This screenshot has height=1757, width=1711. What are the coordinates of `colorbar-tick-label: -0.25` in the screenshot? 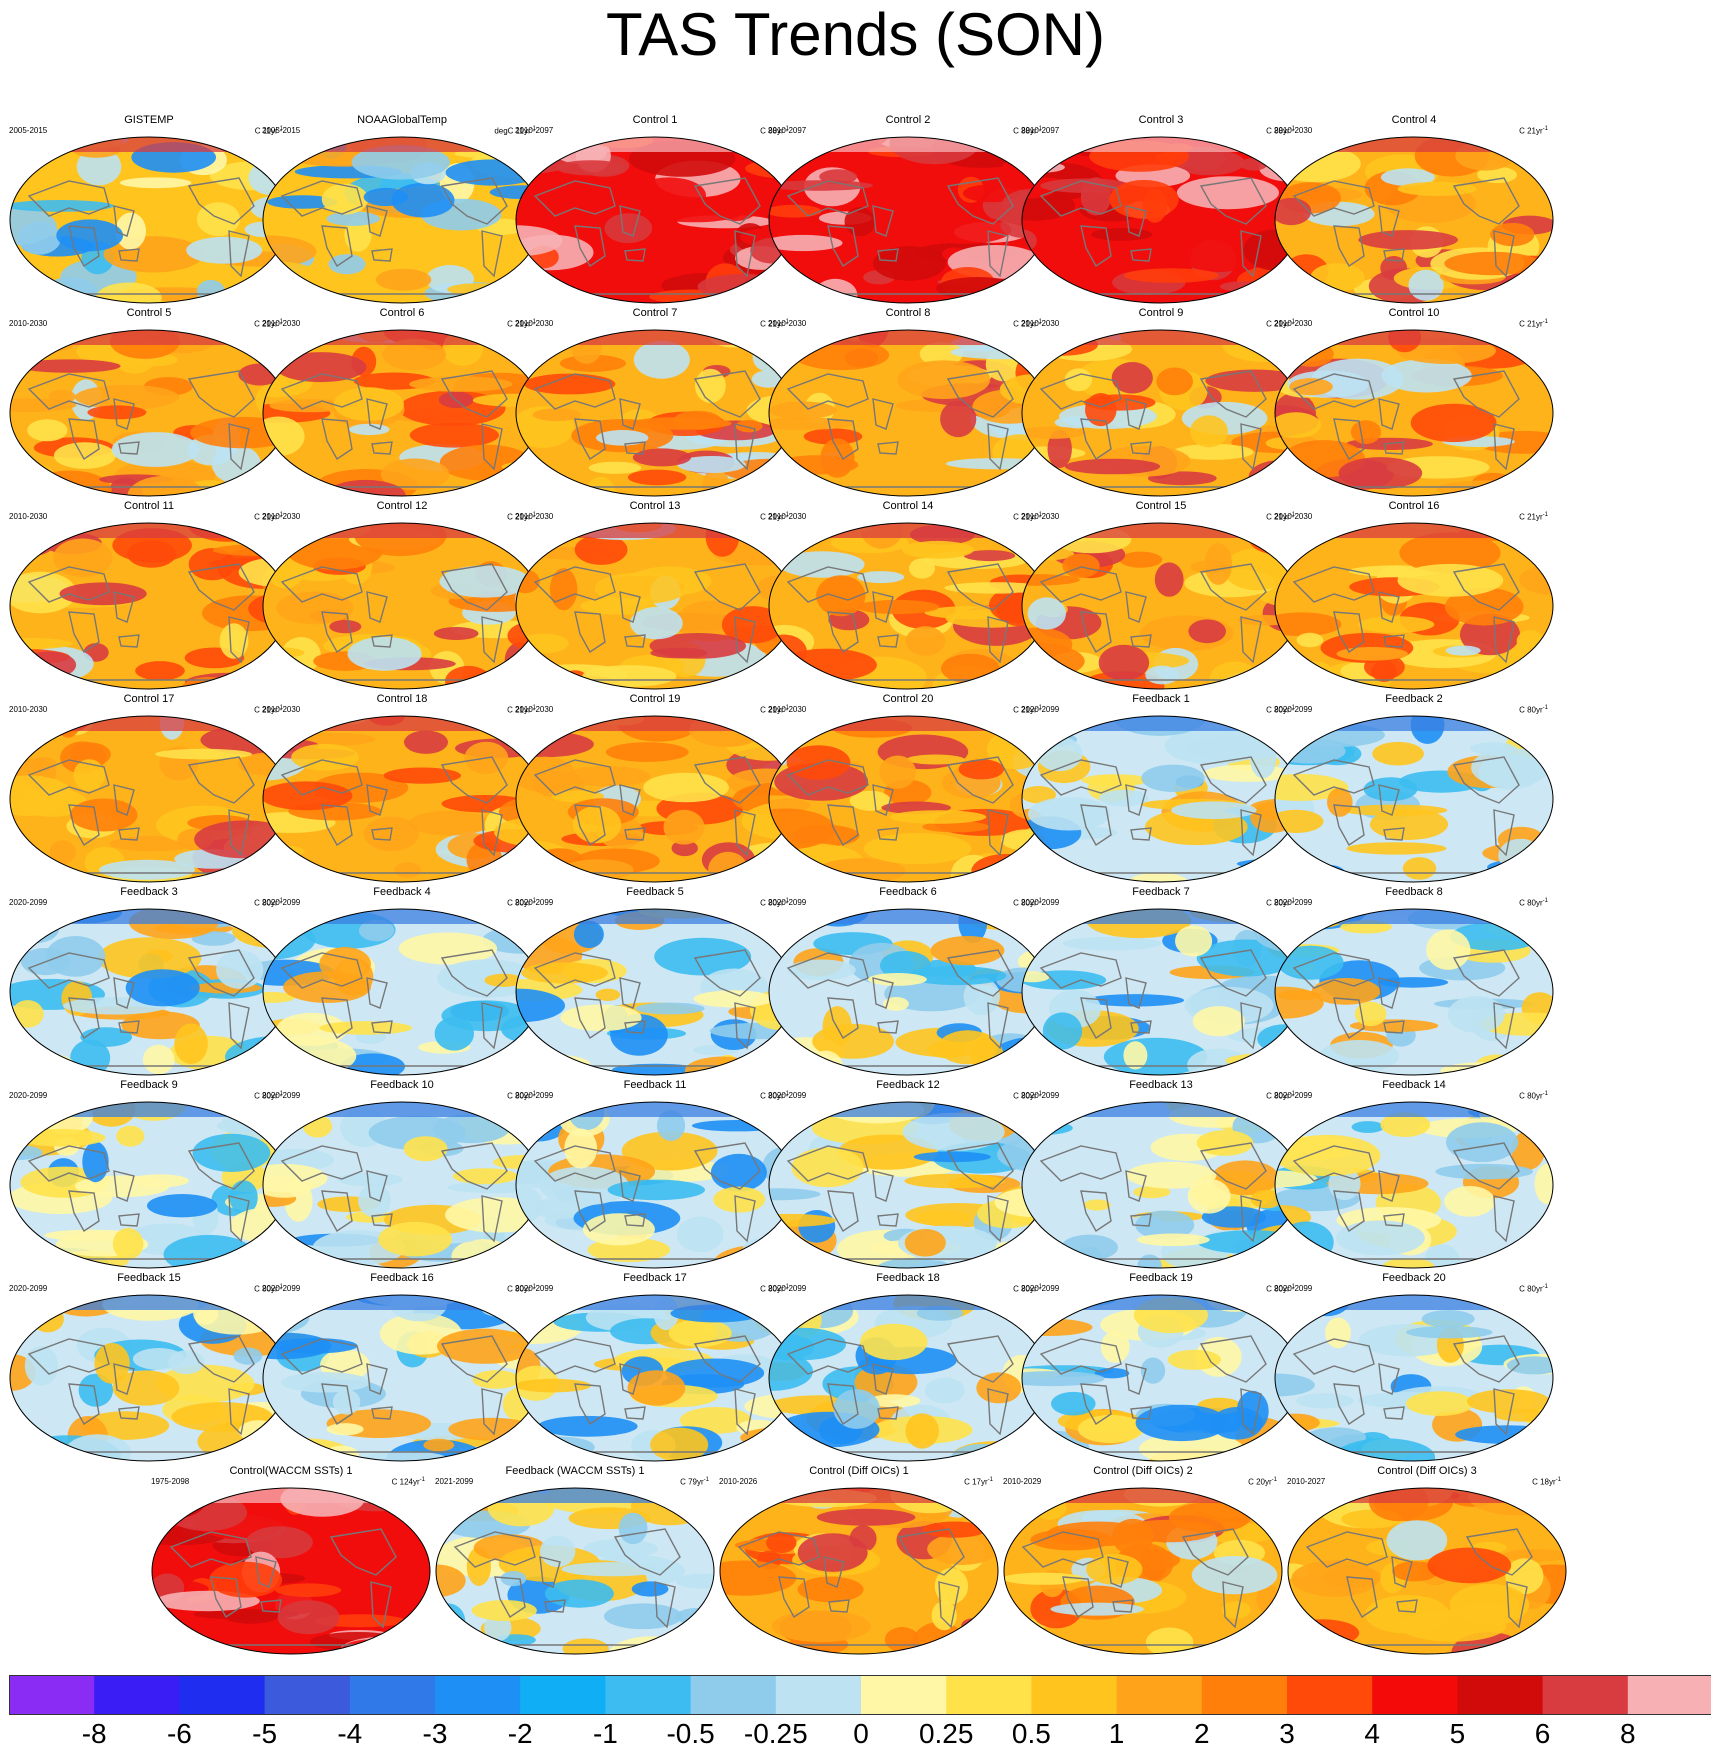 It's located at (775, 1733).